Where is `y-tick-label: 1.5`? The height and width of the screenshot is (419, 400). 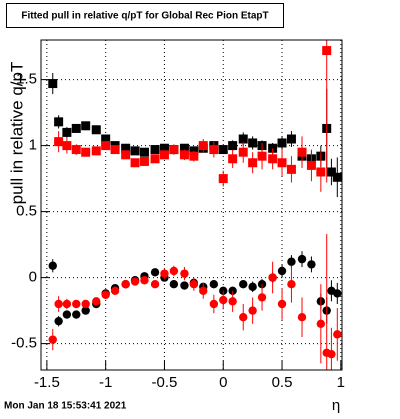
y-tick-label: 1.5 is located at coordinates (26, 79).